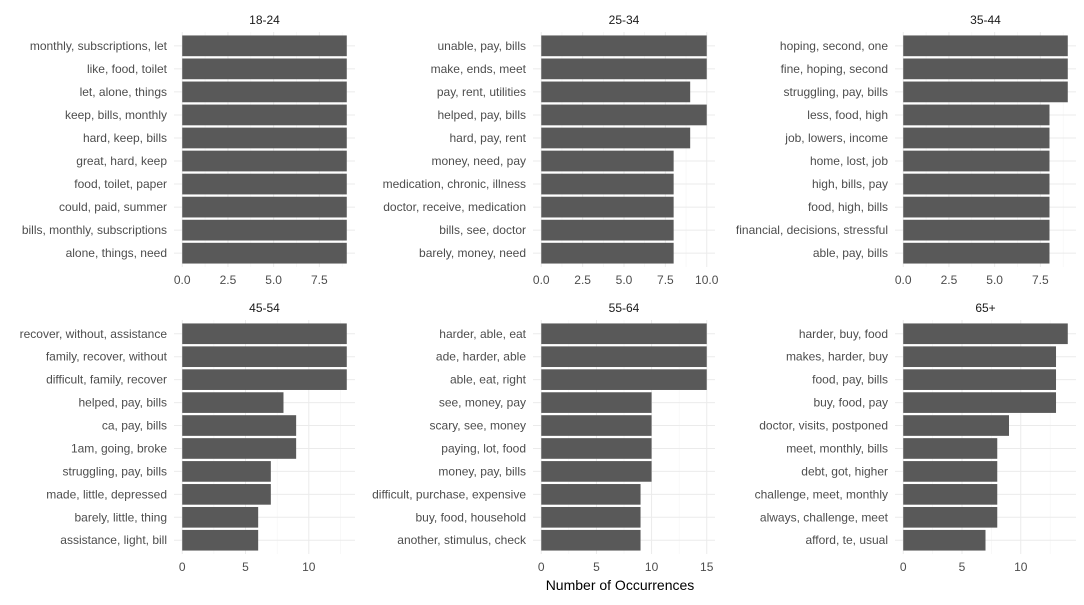 Image resolution: width=1084 pixels, height=605 pixels. Describe the element at coordinates (454, 207) in the screenshot. I see `category-label: doctor, receive, medication` at that location.